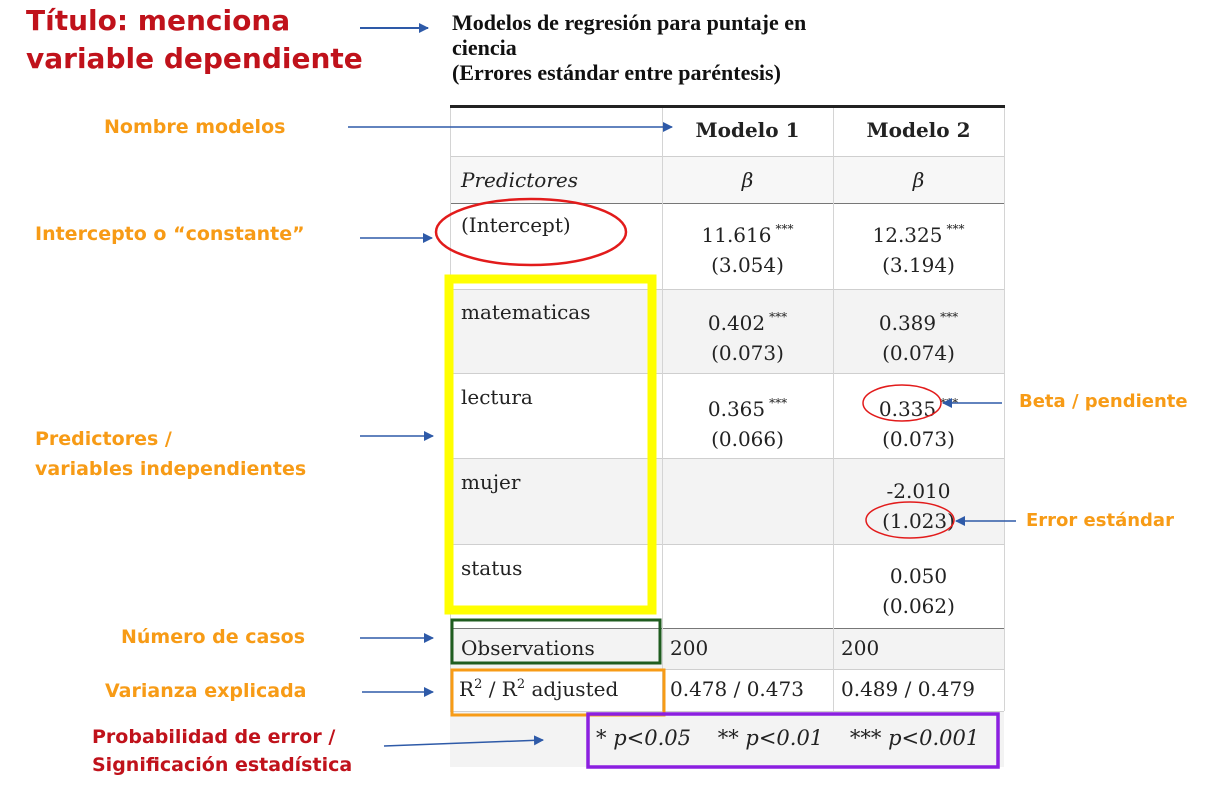 Image resolution: width=1231 pixels, height=789 pixels. Describe the element at coordinates (918, 265) in the screenshot. I see `std-error: (3.194)` at that location.